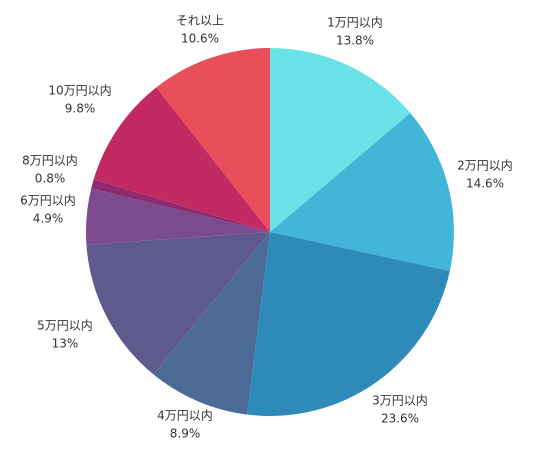 Image resolution: width=536 pixels, height=465 pixels. What do you see at coordinates (50, 161) in the screenshot?
I see `slice-label: 8万円以内` at bounding box center [50, 161].